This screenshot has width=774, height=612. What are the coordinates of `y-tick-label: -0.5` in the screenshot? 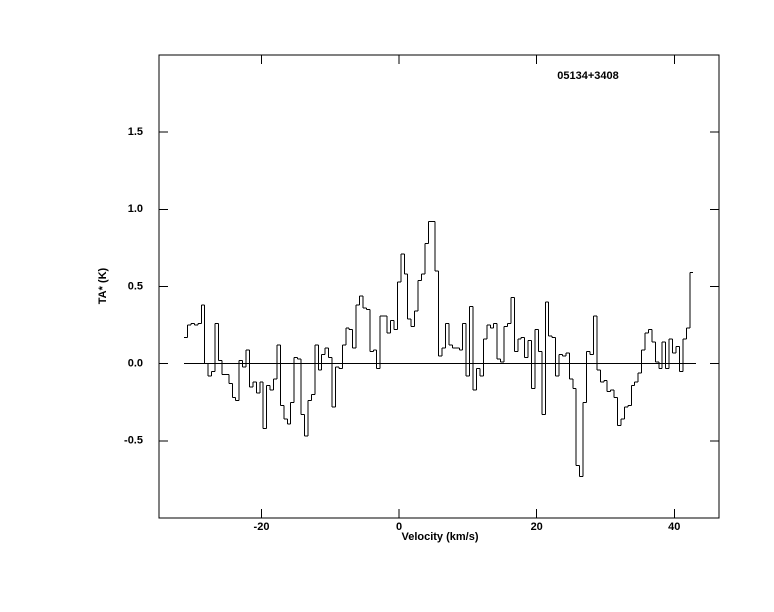 It's located at (133, 441).